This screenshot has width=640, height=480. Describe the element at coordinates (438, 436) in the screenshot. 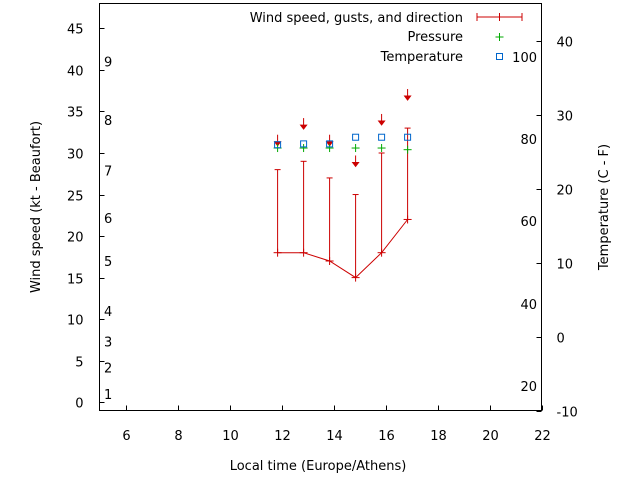

I see `x-tick-label: 18` at that location.